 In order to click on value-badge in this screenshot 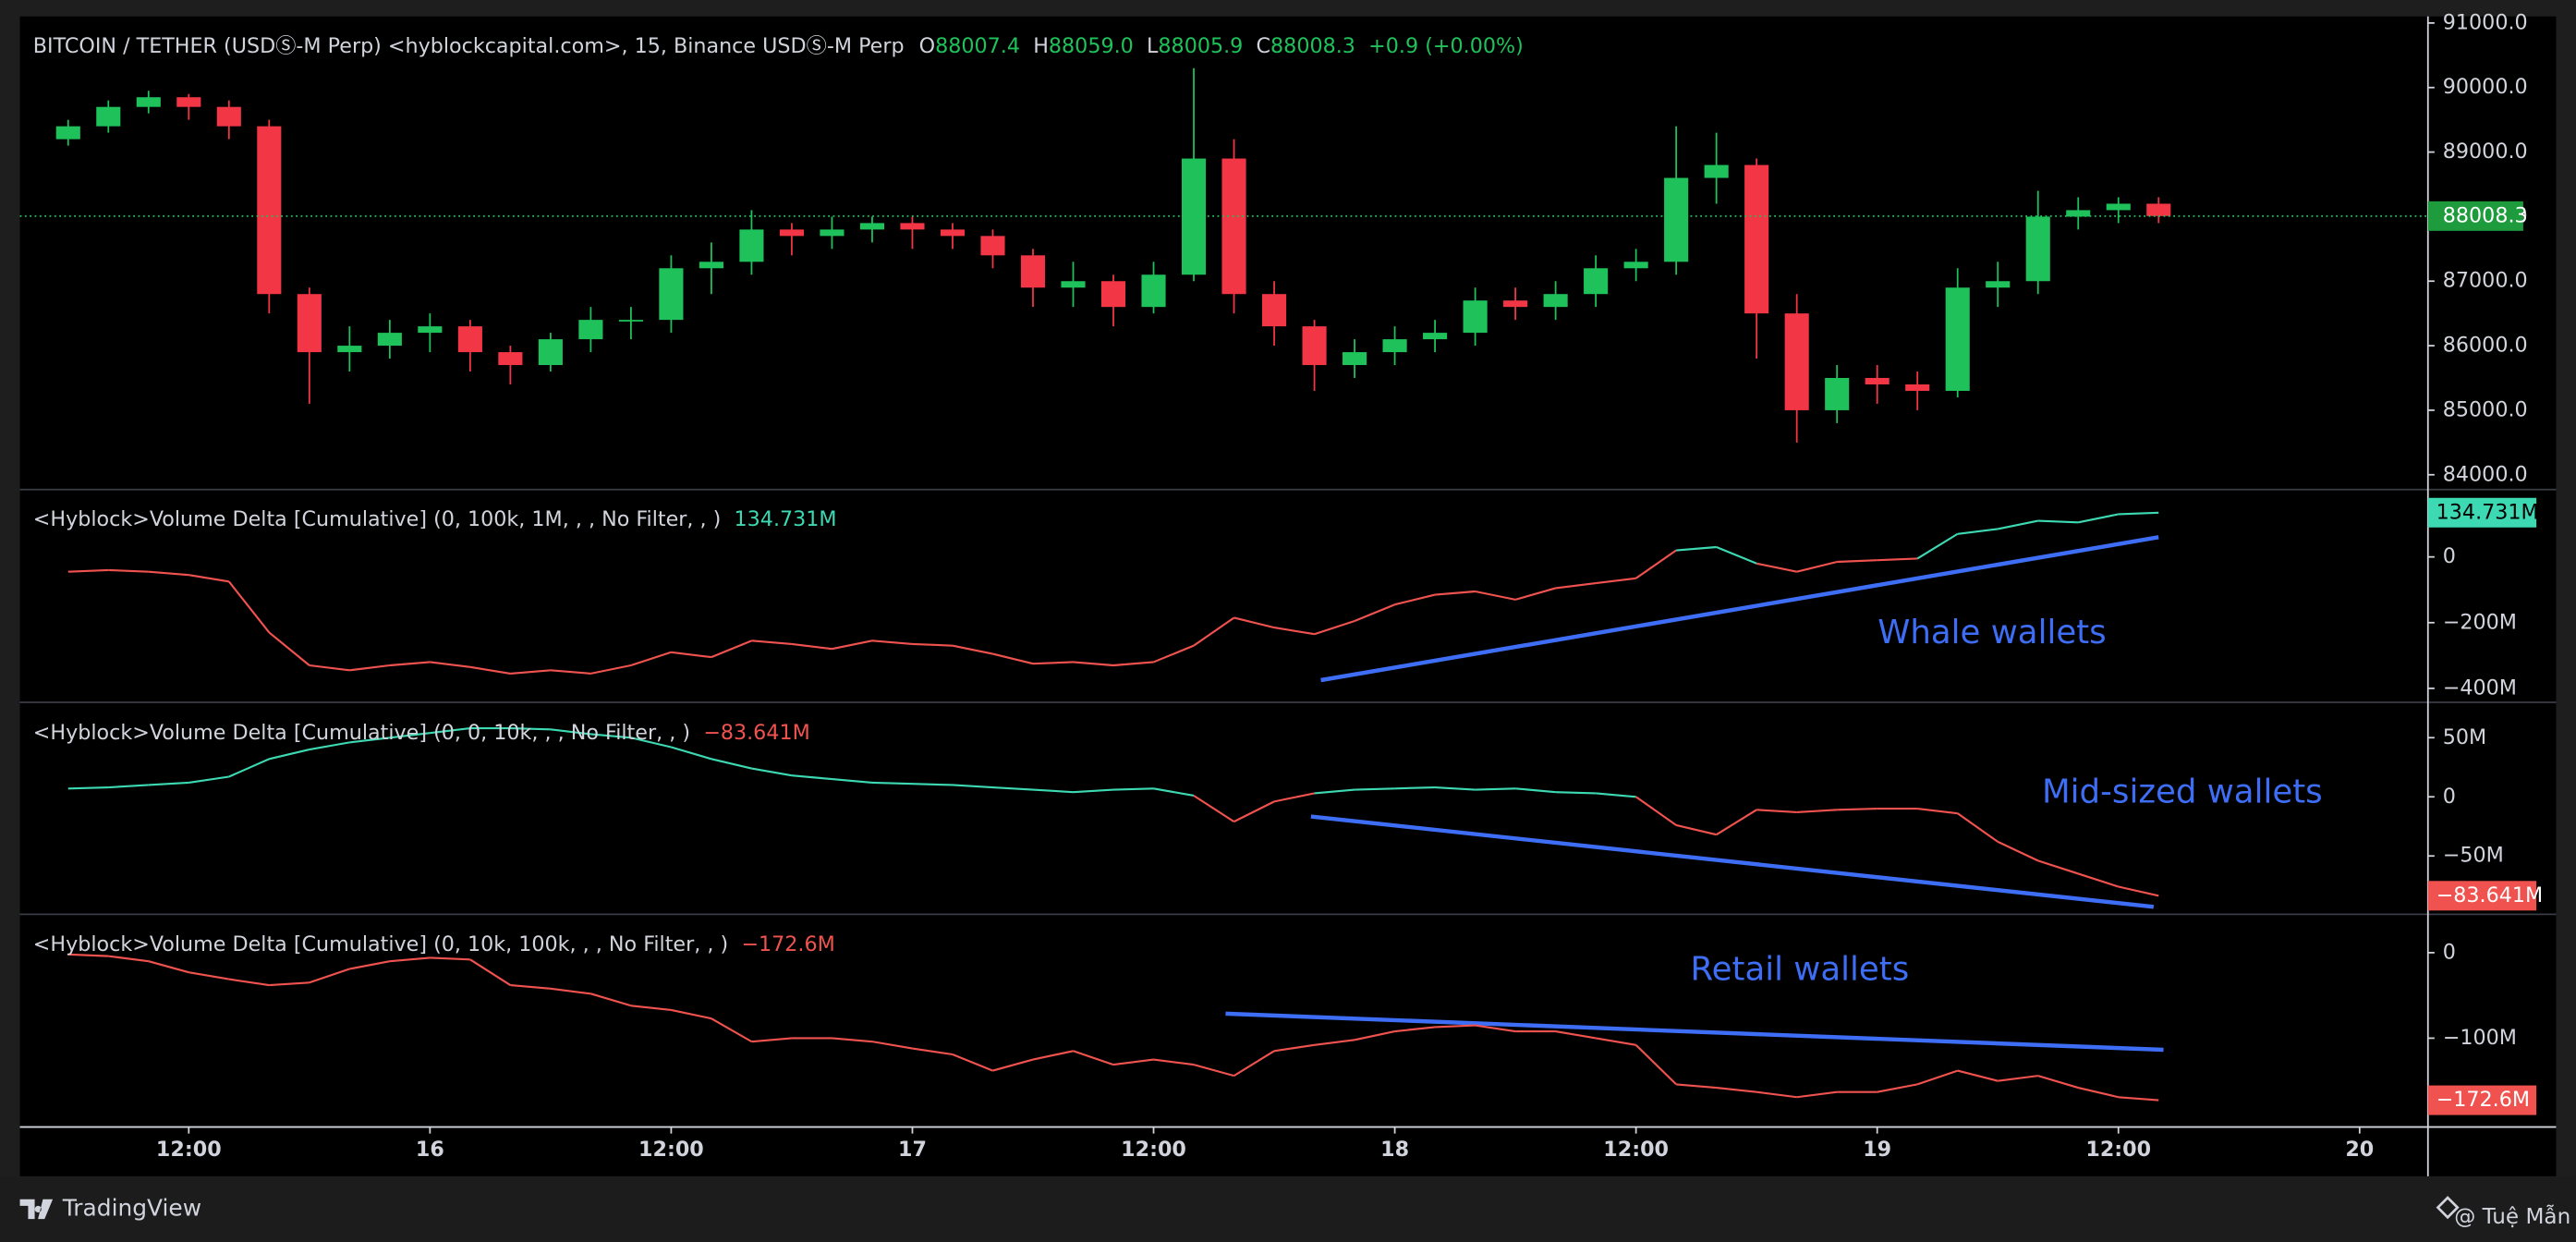, I will do `click(2482, 512)`.